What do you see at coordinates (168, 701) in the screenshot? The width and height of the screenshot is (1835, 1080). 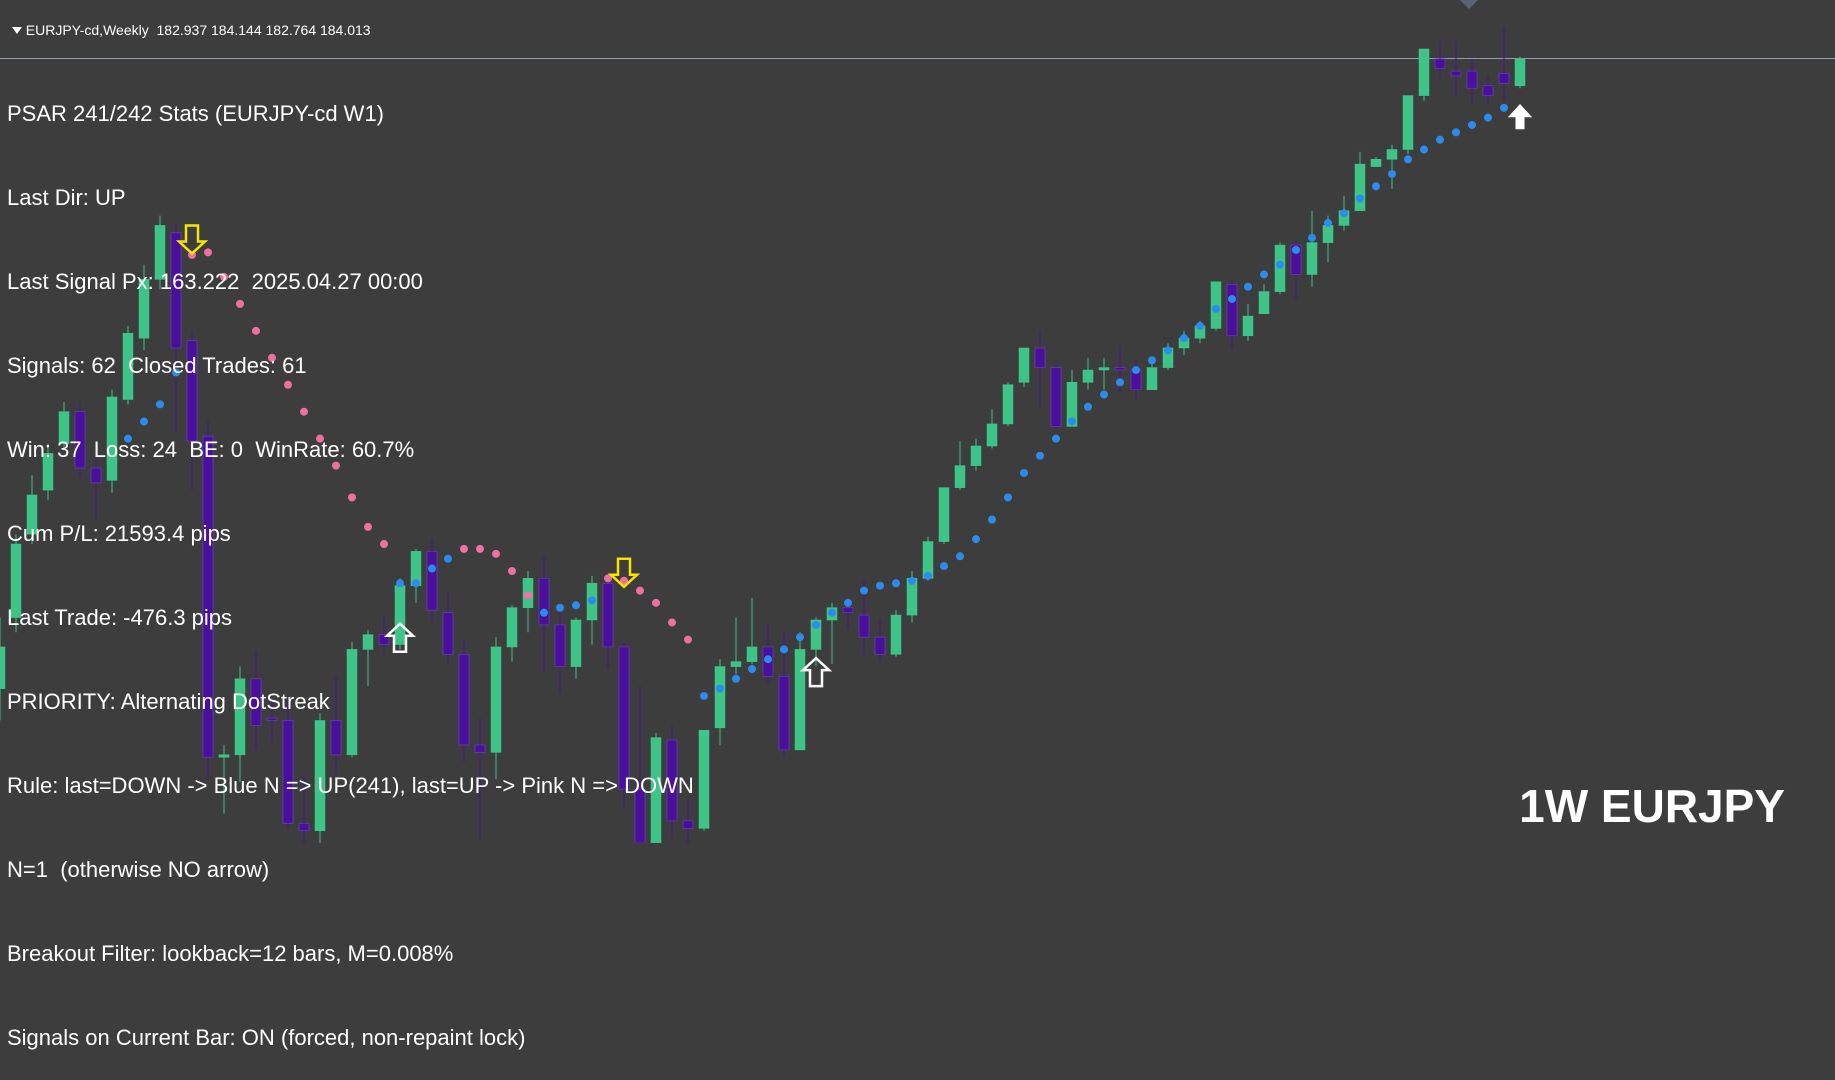 I see `stats-line: PRIORITY: Alternating DotStreak` at bounding box center [168, 701].